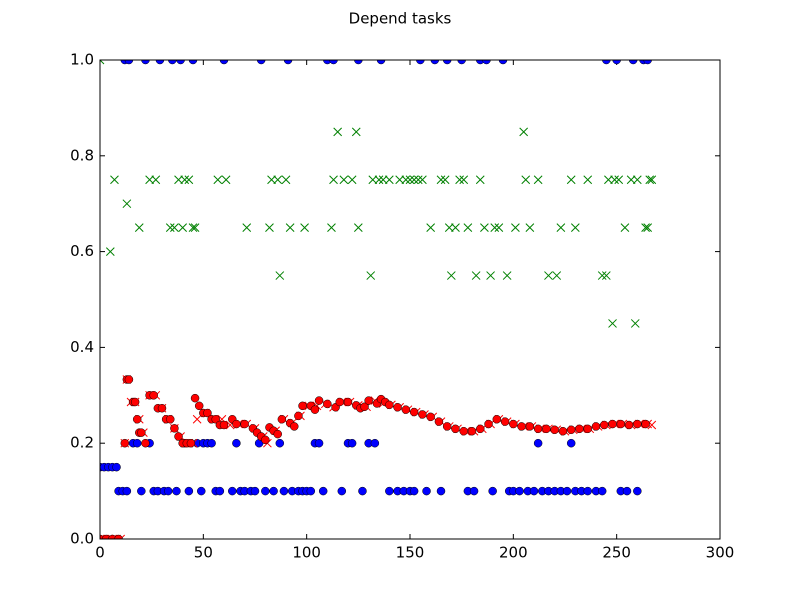 Image resolution: width=800 pixels, height=604 pixels. What do you see at coordinates (306, 553) in the screenshot?
I see `x-tick-label: 100` at bounding box center [306, 553].